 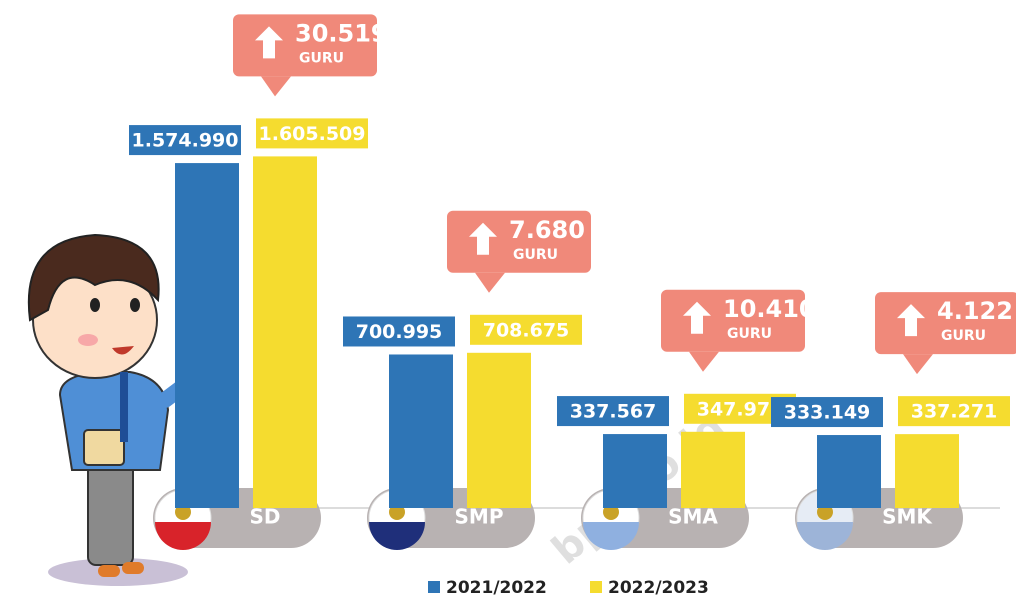 I want to click on value-label: 1.574.990, so click(x=185, y=141).